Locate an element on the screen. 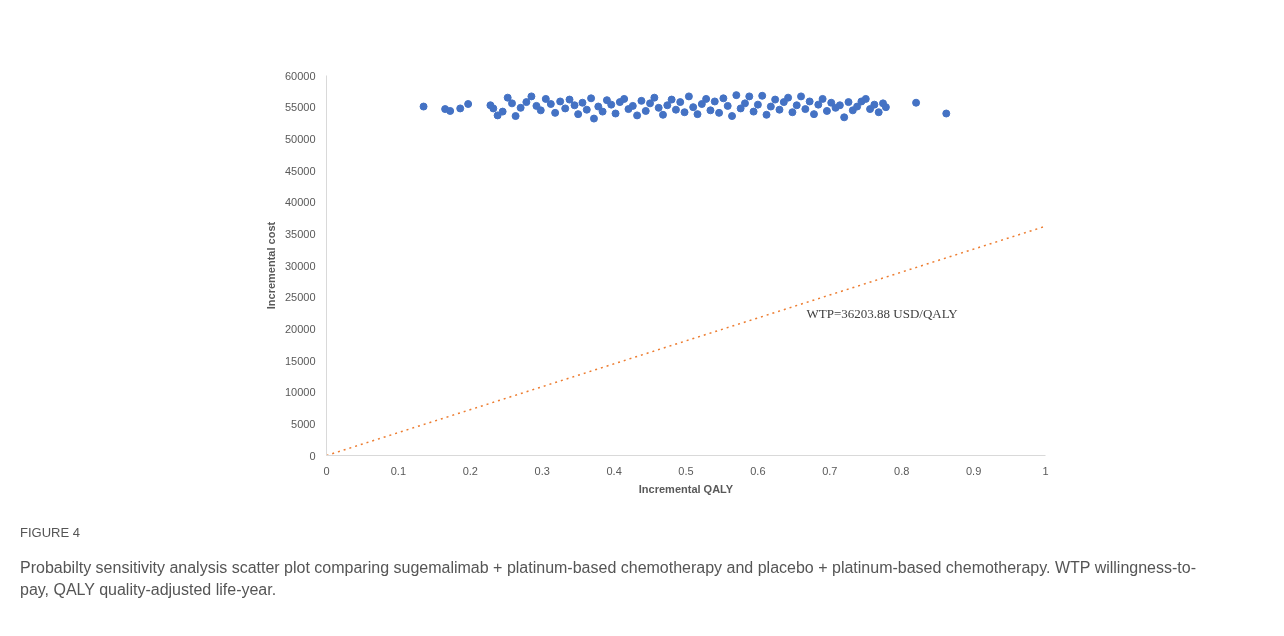 The width and height of the screenshot is (1284, 636). text: Probabilty sensitivity analysis scatter plot comparing sugemalimab + platinum-based chemotherapy and placebo + platinum-based chemotherapy. WTP willingness-to-pay, QALY quality-adjusted life-year. is located at coordinates (608, 579).